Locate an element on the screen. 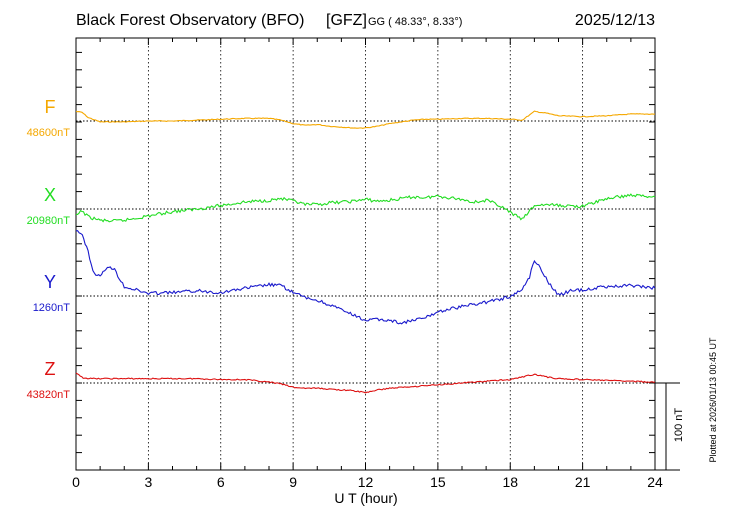 This screenshot has width=730, height=520. scale-bar-label: 100 nT is located at coordinates (679, 425).